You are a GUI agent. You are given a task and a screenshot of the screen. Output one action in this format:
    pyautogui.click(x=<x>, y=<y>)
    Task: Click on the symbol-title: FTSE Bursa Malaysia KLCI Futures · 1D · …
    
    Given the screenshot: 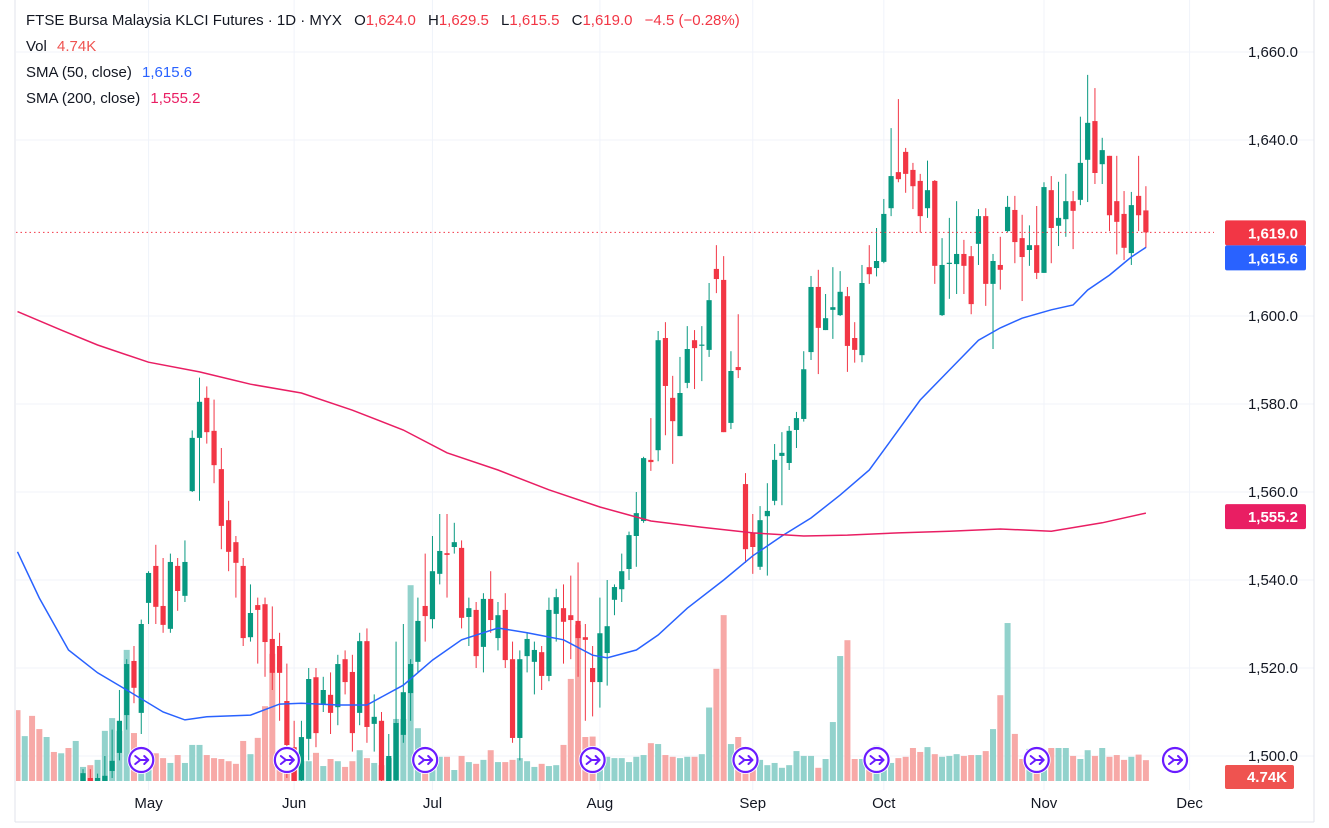 What is the action you would take?
    pyautogui.click(x=184, y=20)
    